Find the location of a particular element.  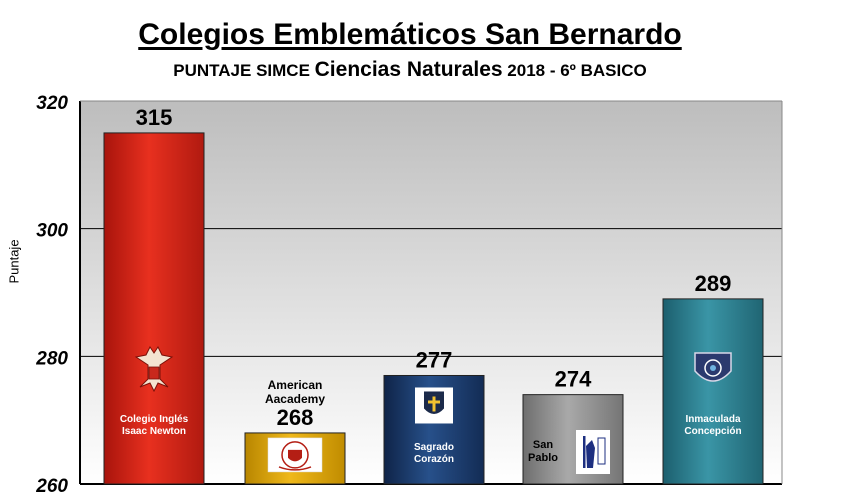

y-tick-label: 300 is located at coordinates (52, 231).